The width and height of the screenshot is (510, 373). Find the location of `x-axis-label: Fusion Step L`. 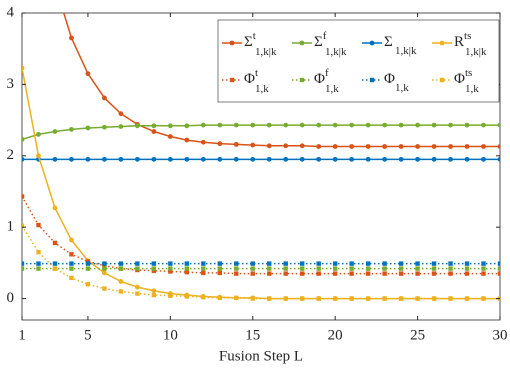

x-axis-label: Fusion Step L is located at coordinates (261, 356).